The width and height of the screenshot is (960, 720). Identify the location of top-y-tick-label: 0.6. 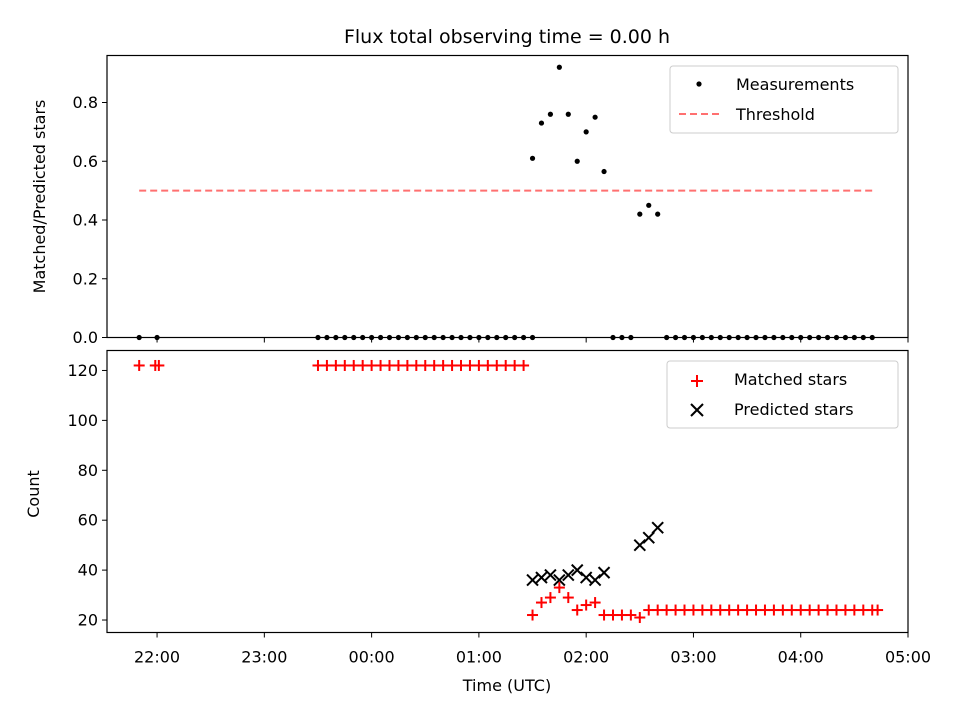
(85, 161).